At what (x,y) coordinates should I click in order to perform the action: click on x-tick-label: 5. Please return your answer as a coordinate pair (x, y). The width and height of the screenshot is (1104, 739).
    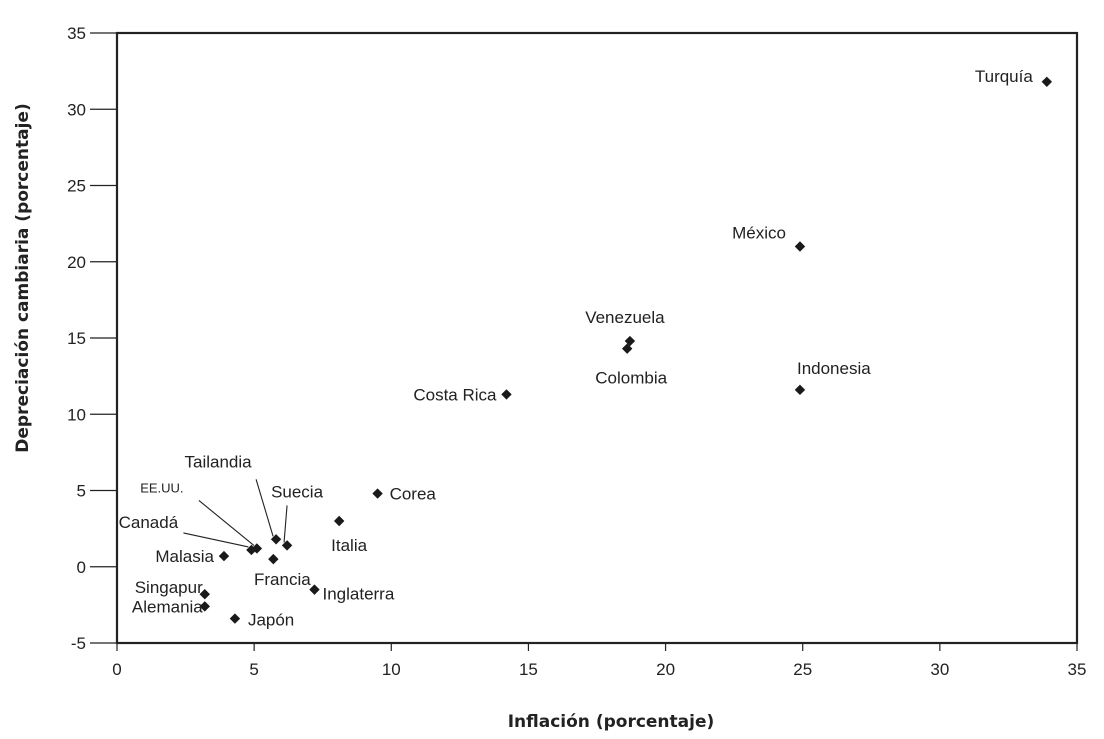
    Looking at the image, I should click on (253, 669).